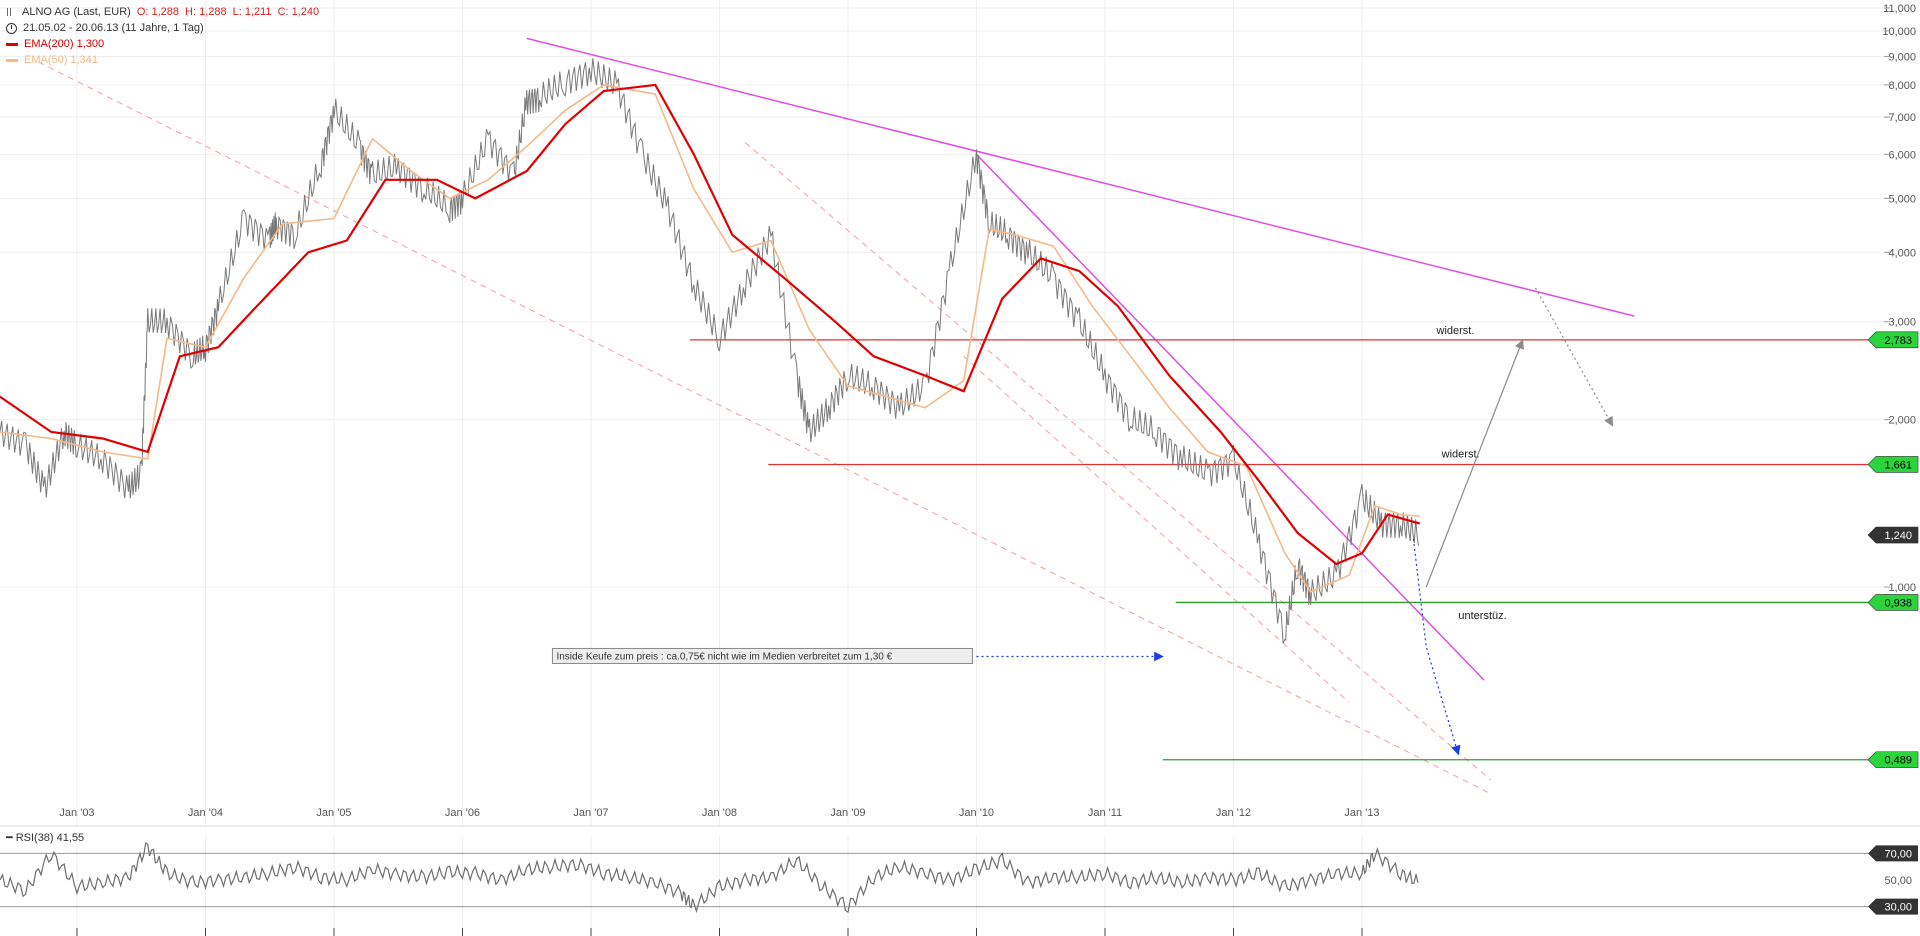 The image size is (1920, 936). Describe the element at coordinates (1902, 588) in the screenshot. I see `y-tick-label: 1,000` at that location.